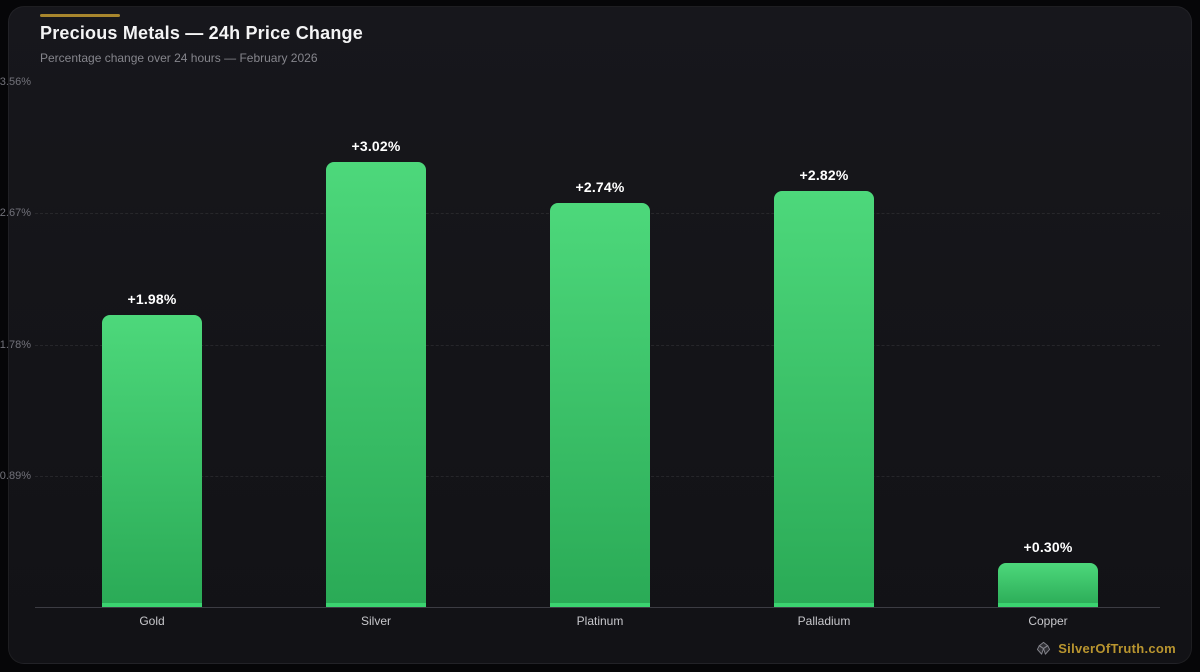 The height and width of the screenshot is (672, 1200). I want to click on chart-title: Precious Metals — 24h Price Change, so click(201, 33).